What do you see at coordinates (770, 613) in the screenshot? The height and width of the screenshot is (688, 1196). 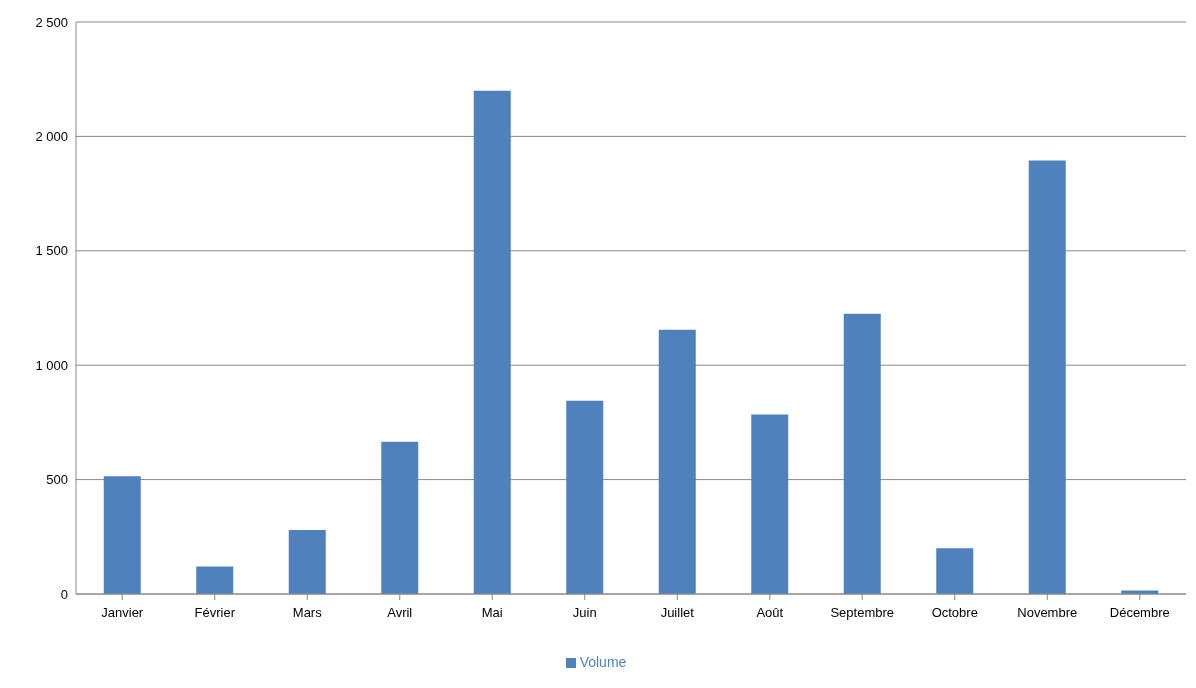 I see `x-tick-label: Août` at bounding box center [770, 613].